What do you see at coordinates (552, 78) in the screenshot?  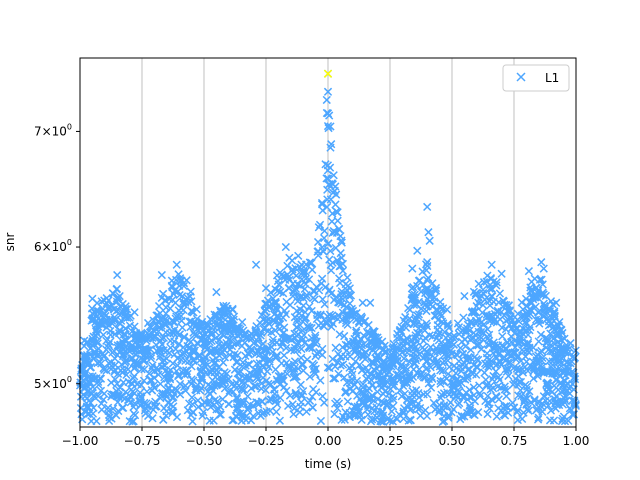 I see `legend-label: L1` at bounding box center [552, 78].